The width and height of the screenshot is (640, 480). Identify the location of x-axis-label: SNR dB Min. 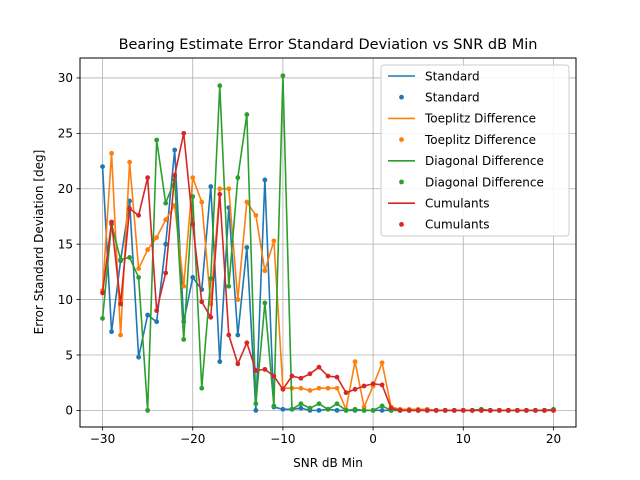
(328, 463).